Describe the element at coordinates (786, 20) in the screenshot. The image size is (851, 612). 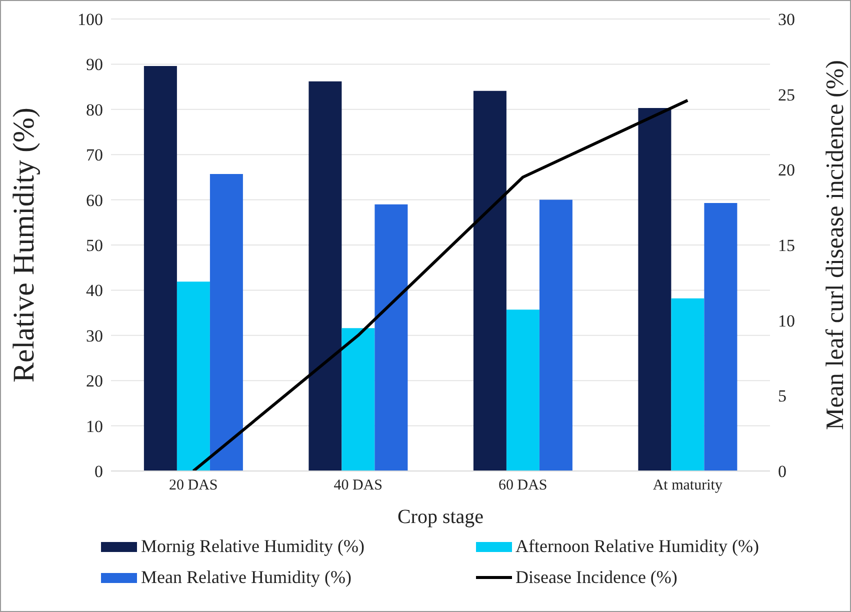
I see `y2-tick-label: 30` at that location.